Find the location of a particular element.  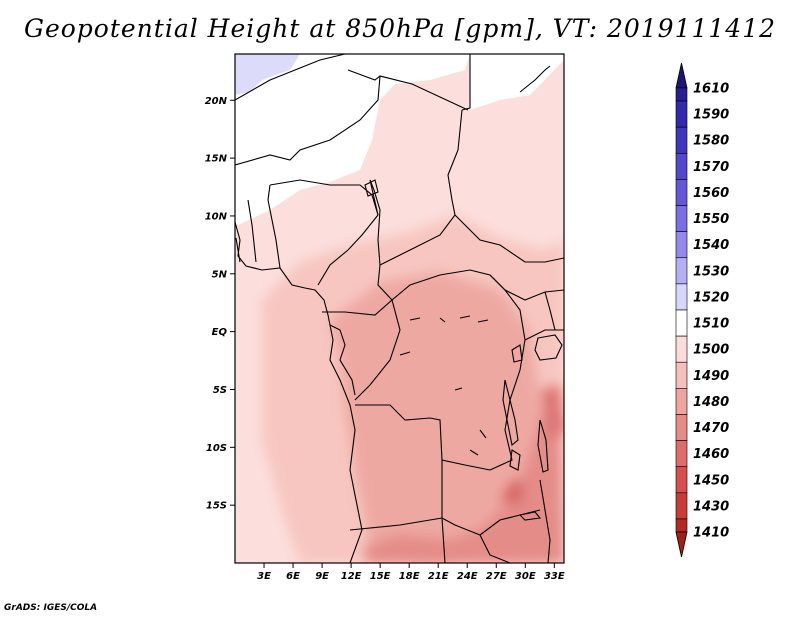

lon-tick-label: 18E is located at coordinates (409, 576).